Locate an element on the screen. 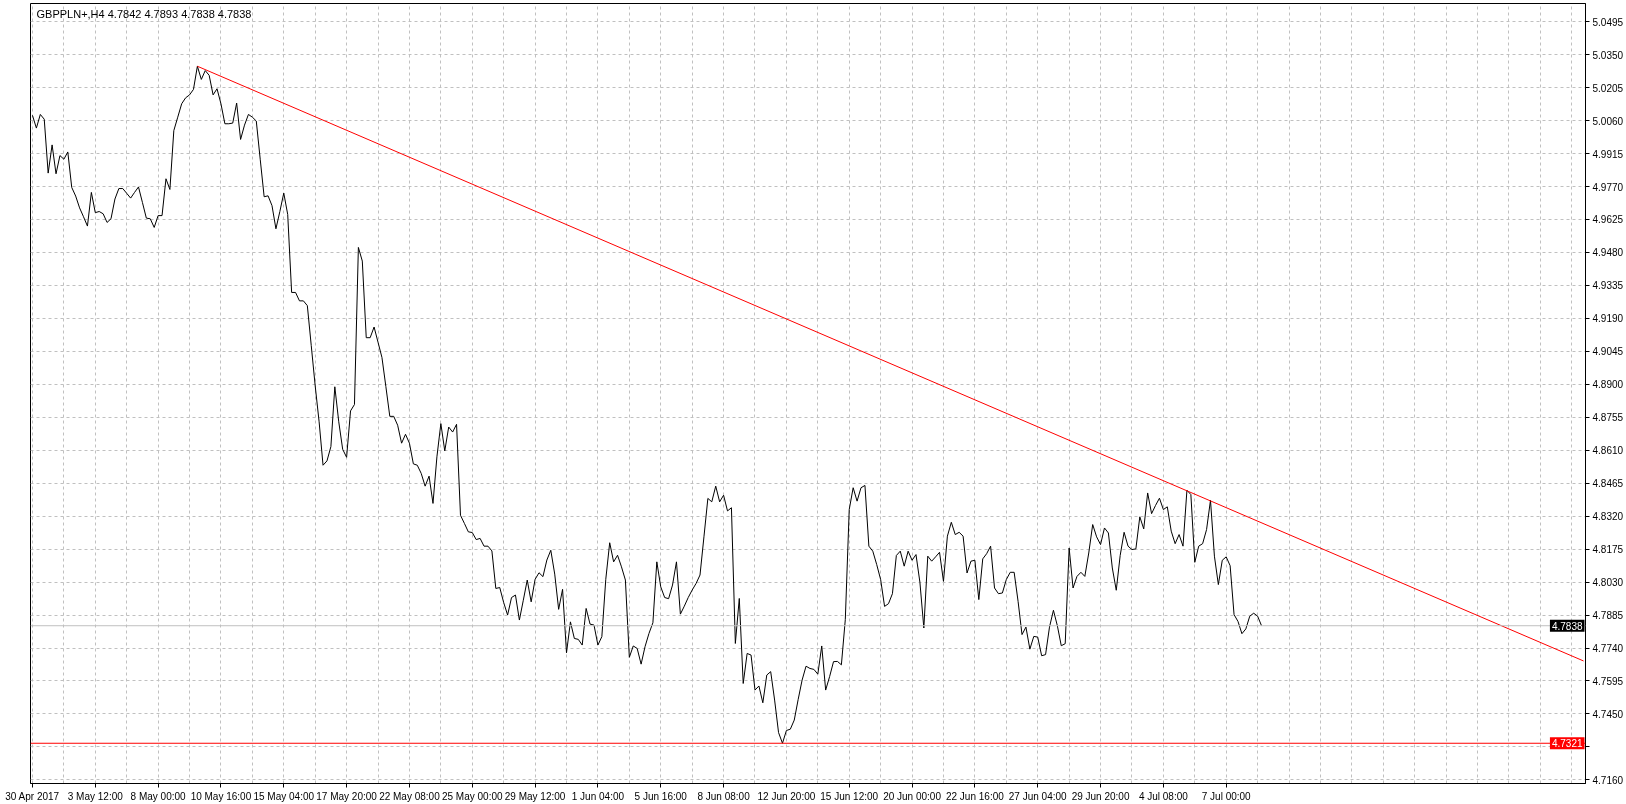  x-tick-label: 22 May 08:00 is located at coordinates (410, 796).